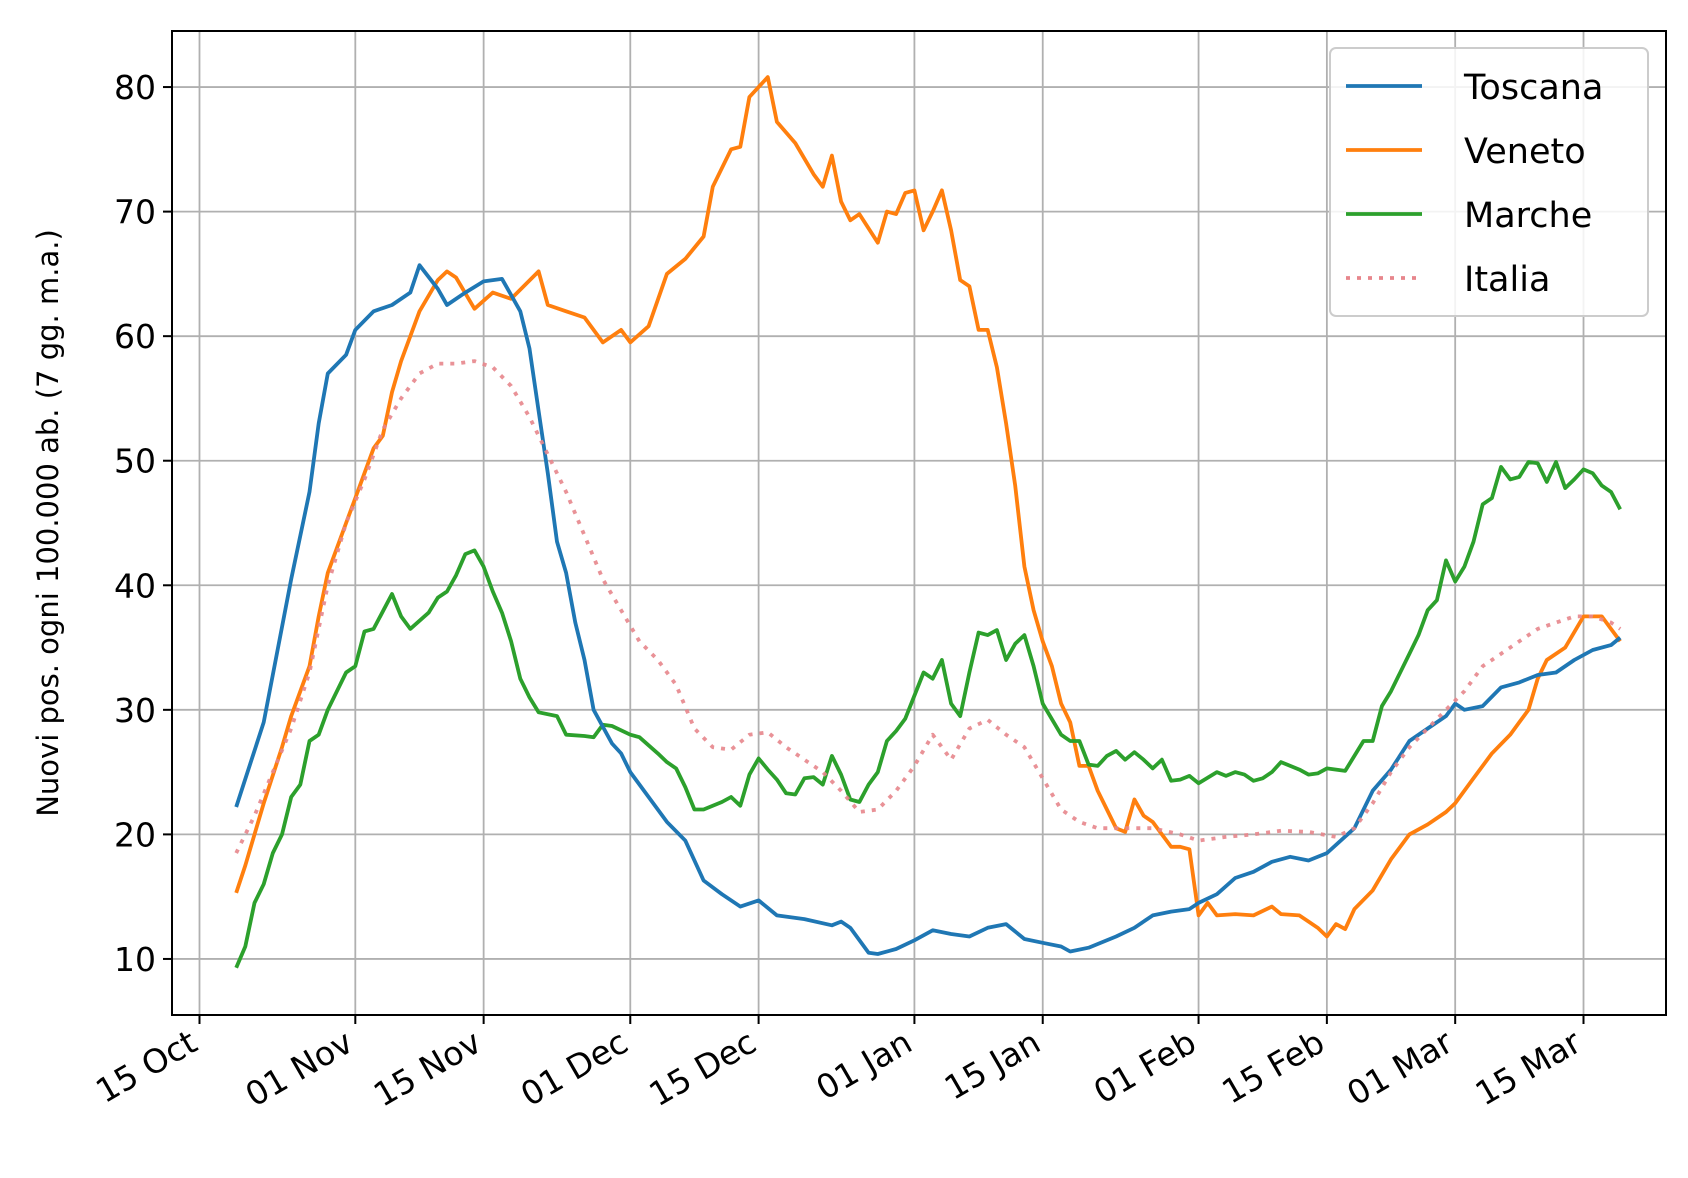 The width and height of the screenshot is (1688, 1178). I want to click on y-tick-label: 70, so click(135, 212).